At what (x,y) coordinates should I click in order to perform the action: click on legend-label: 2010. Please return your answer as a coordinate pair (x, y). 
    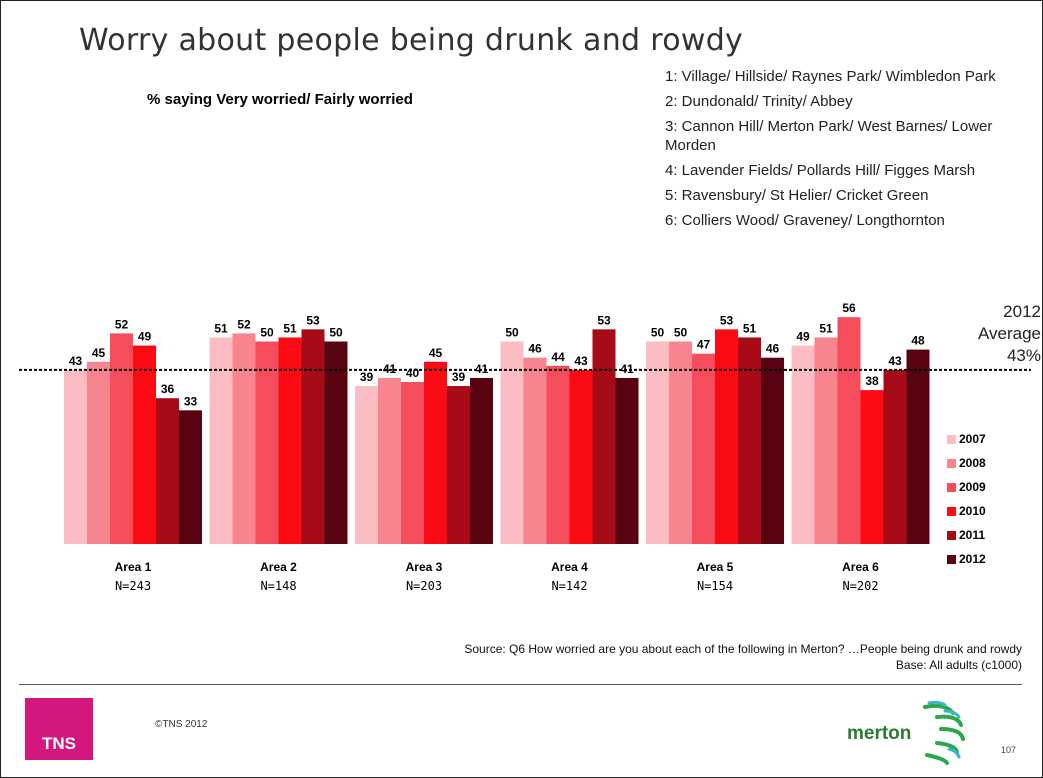
    Looking at the image, I should click on (972, 511).